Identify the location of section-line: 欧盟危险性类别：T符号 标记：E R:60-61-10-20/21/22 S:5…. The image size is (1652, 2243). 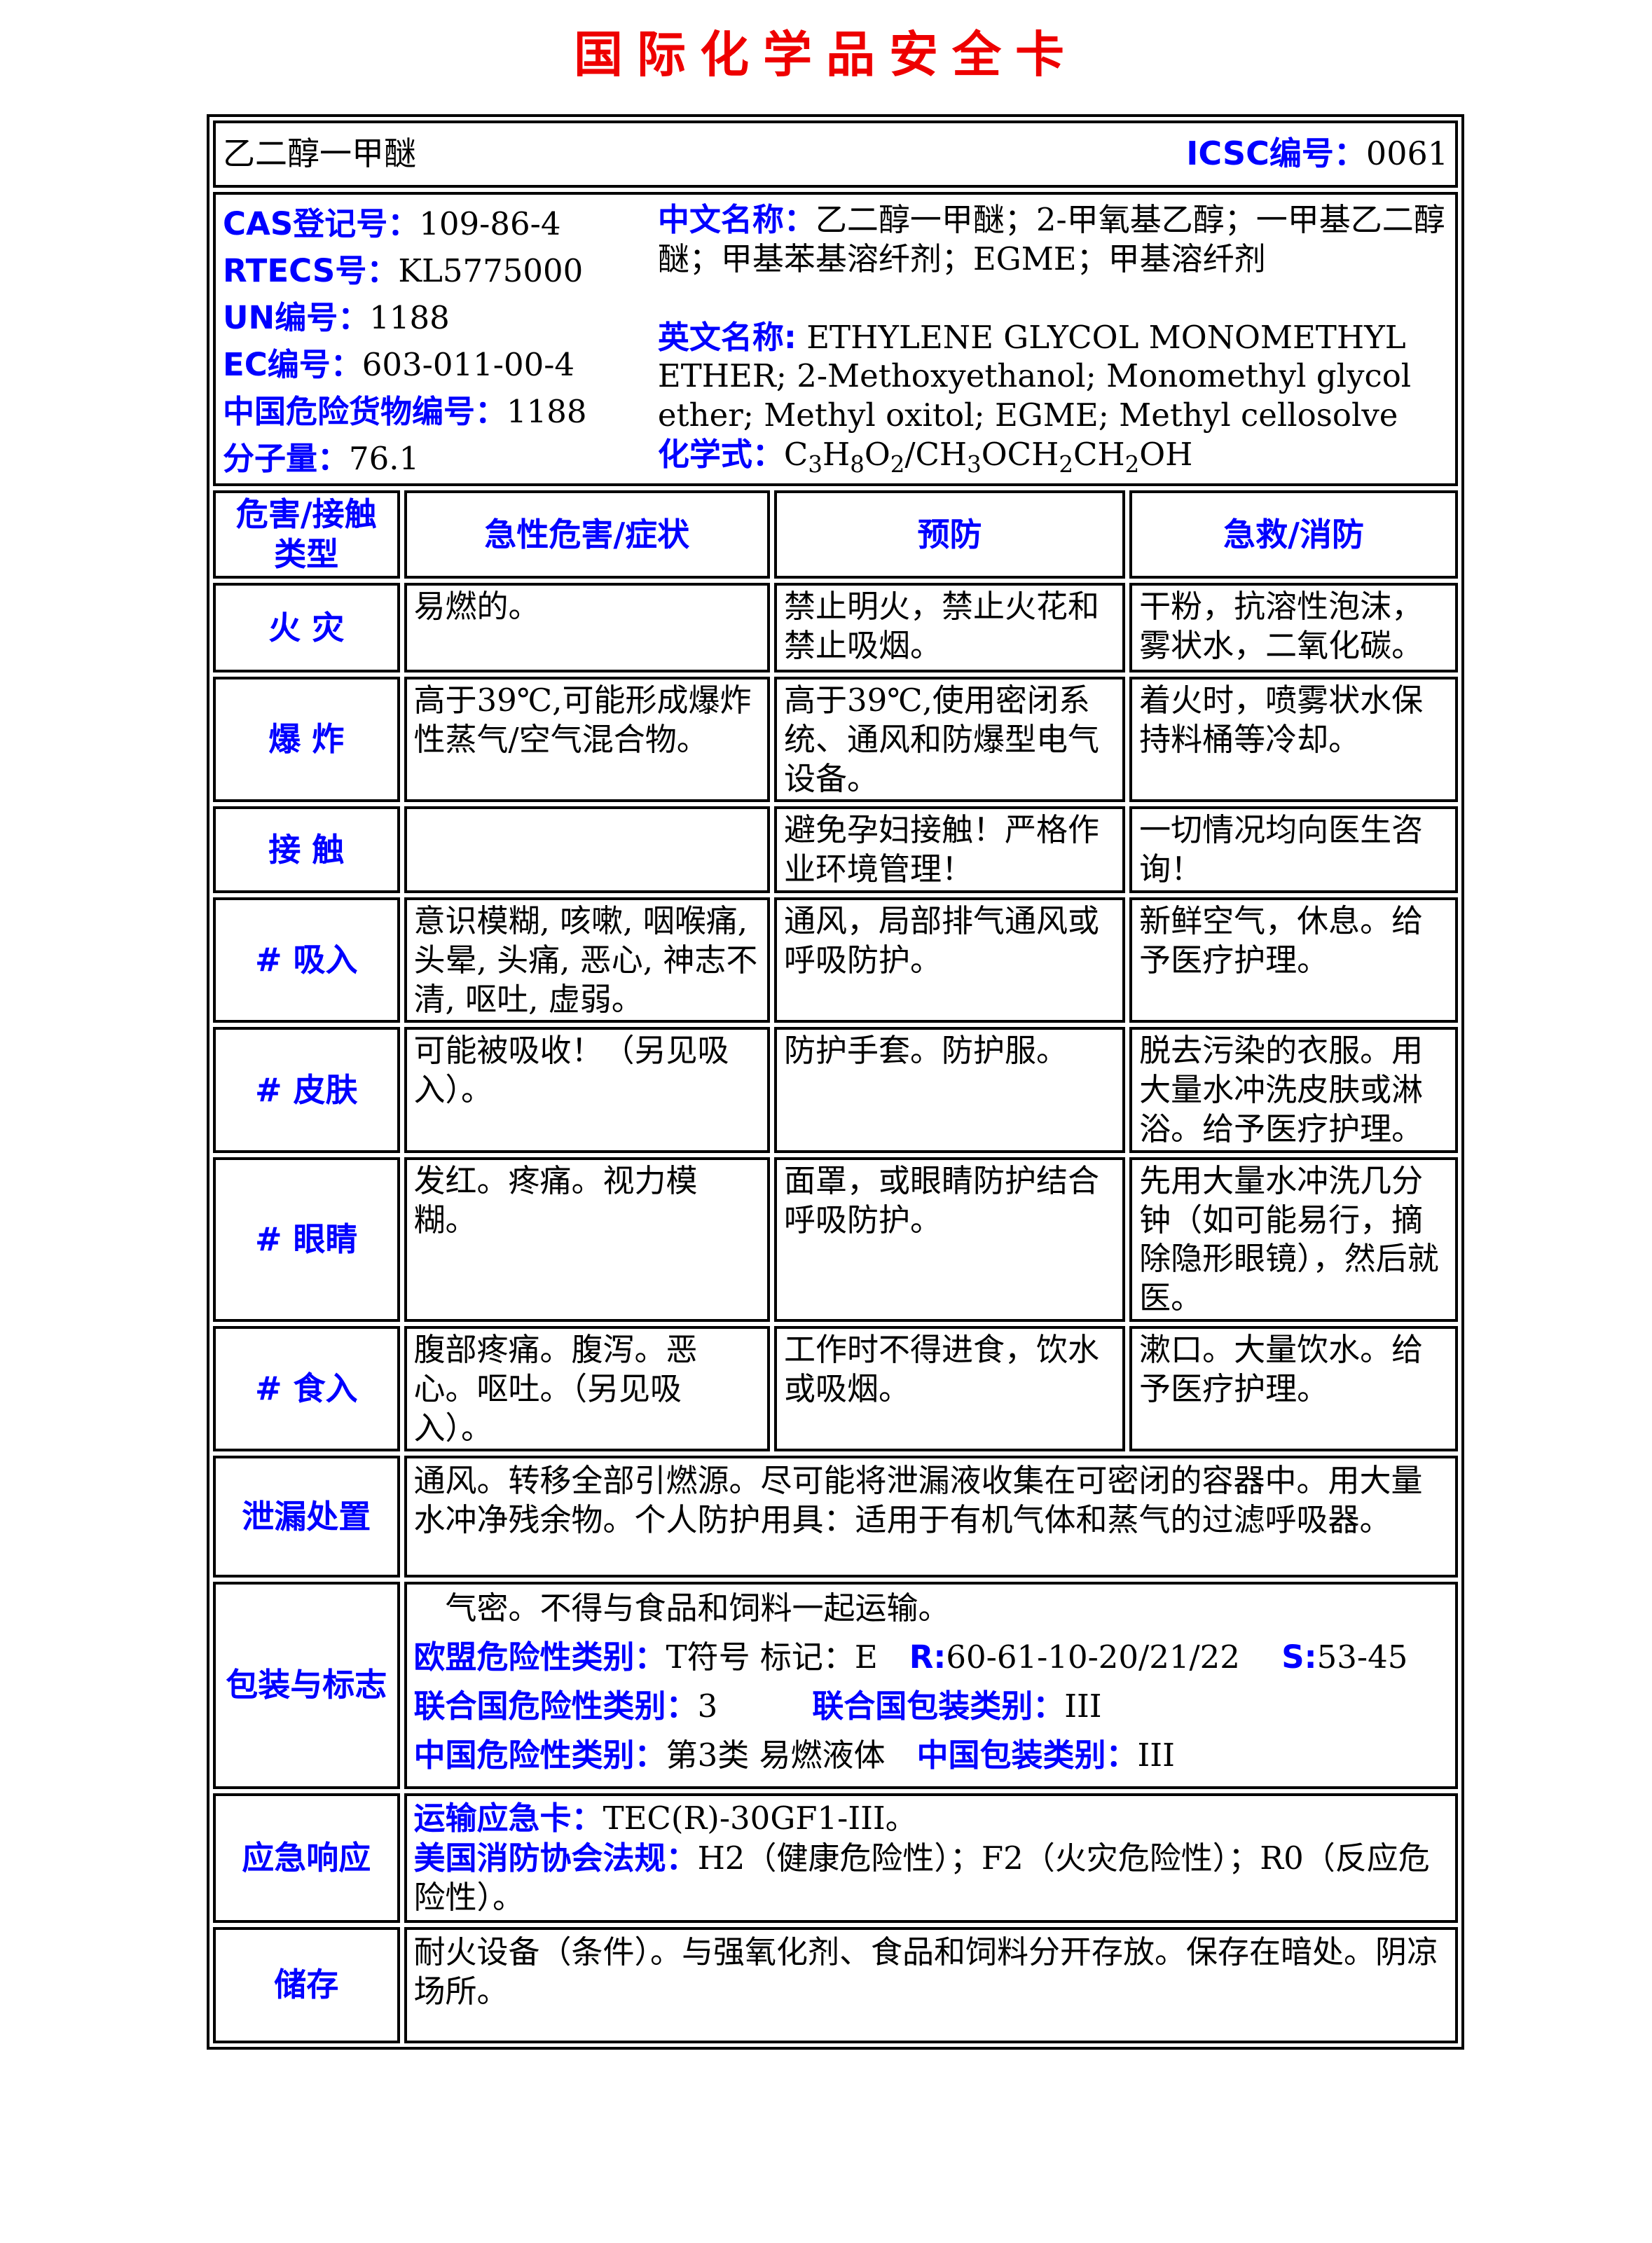
(931, 1658).